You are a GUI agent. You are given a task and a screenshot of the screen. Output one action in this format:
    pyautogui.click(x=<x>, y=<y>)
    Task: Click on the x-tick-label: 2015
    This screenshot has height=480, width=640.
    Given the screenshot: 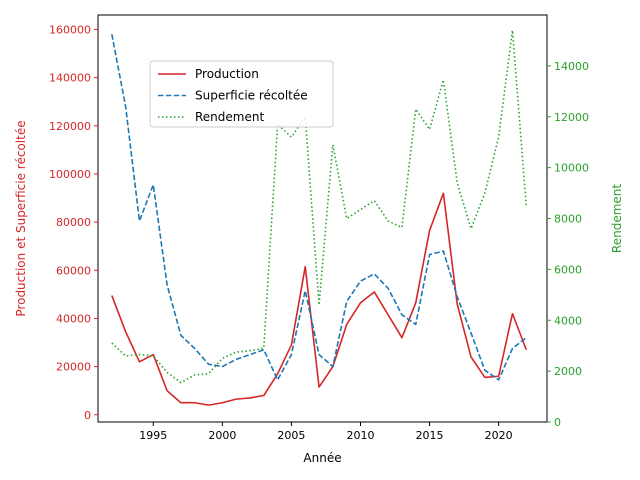 What is the action you would take?
    pyautogui.click(x=430, y=435)
    